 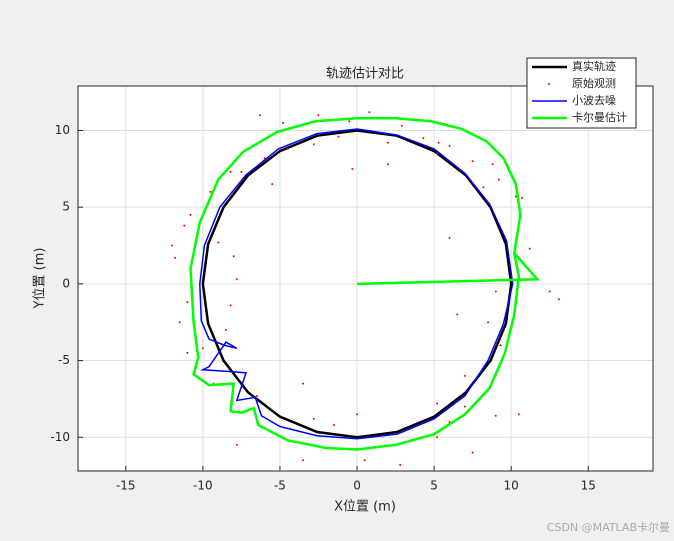 What do you see at coordinates (594, 100) in the screenshot?
I see `legend-label: 小波去噪` at bounding box center [594, 100].